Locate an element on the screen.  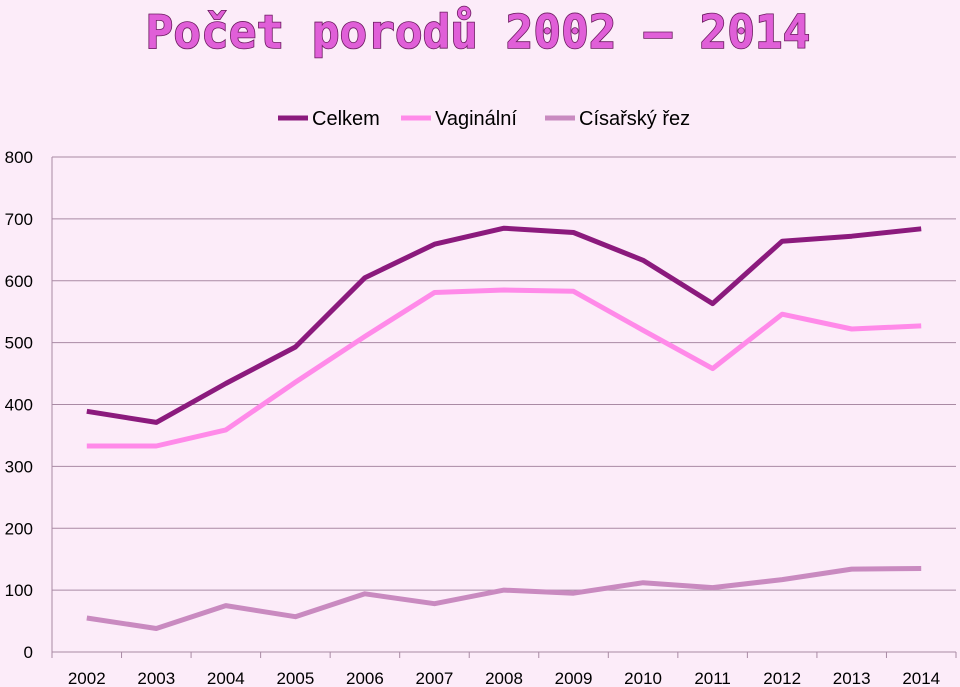
y-tick-label: 100 is located at coordinates (19, 590).